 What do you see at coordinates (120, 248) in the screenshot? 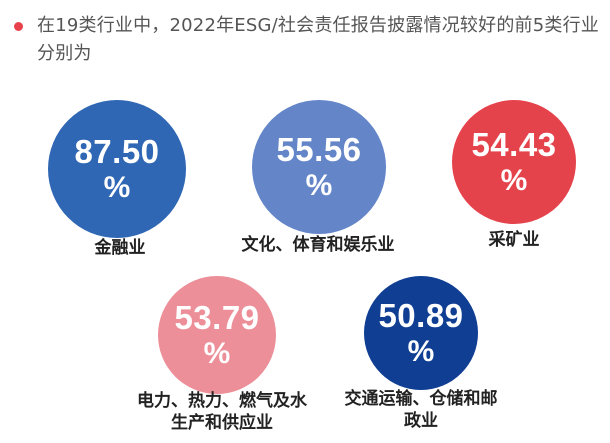
I see `category-label: 金融业` at bounding box center [120, 248].